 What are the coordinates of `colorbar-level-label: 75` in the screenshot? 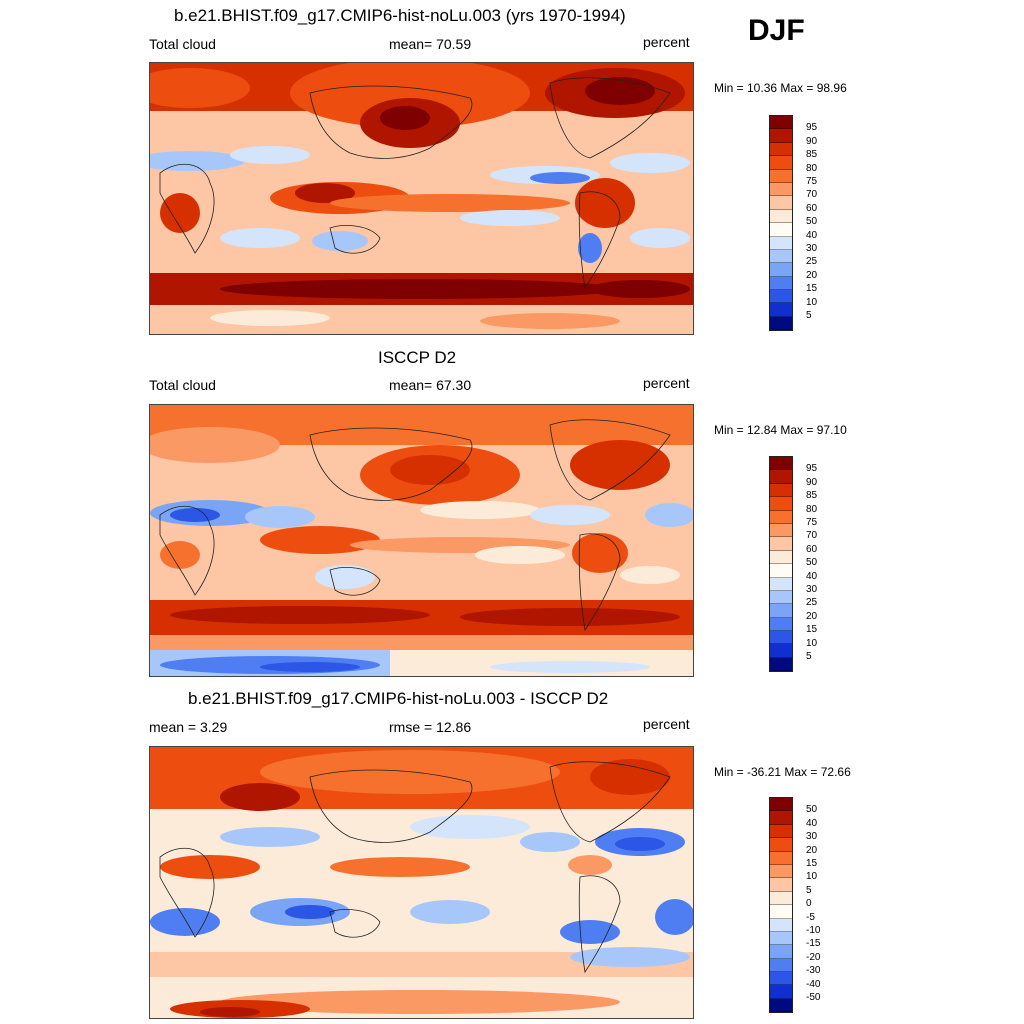 It's located at (812, 522).